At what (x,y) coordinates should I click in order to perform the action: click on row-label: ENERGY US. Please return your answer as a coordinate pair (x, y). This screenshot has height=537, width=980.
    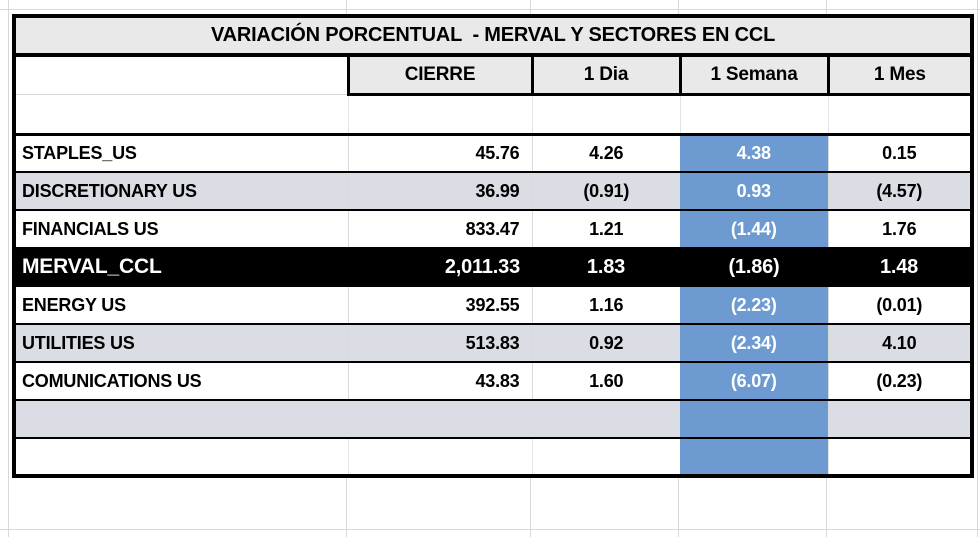
    Looking at the image, I should click on (181, 305).